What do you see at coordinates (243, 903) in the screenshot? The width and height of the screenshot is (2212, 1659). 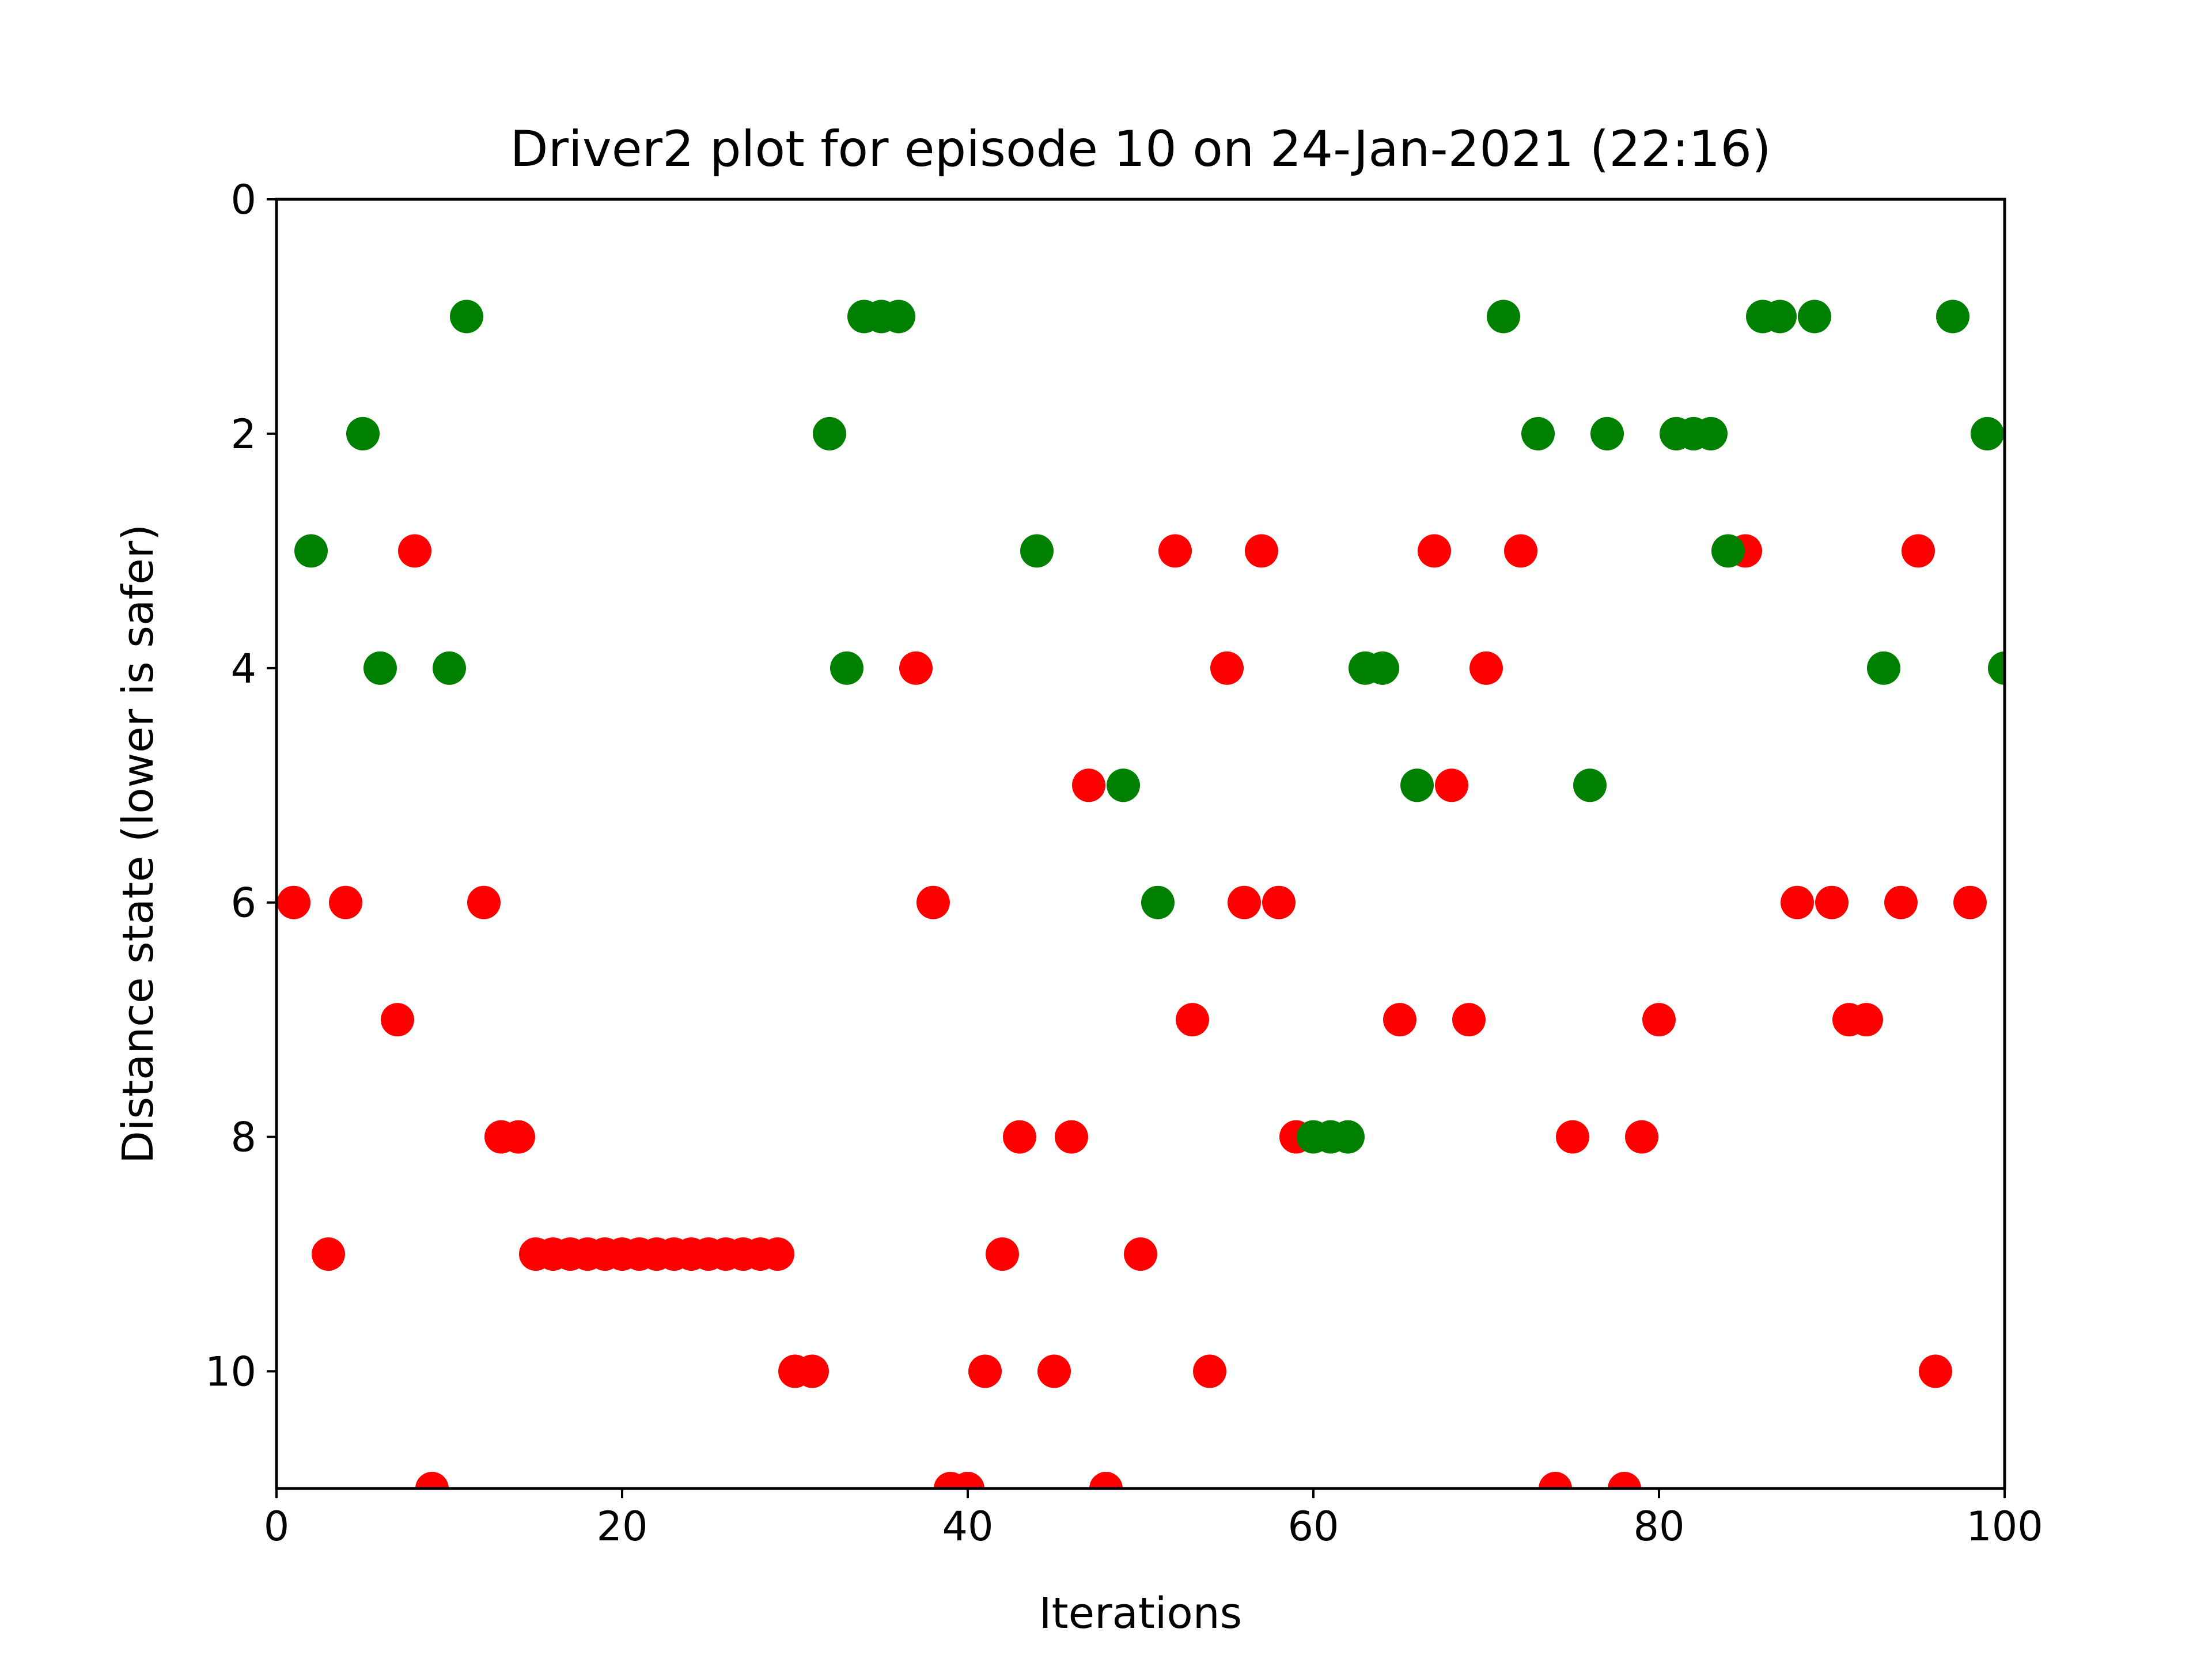 I see `y-tick-label: 6` at bounding box center [243, 903].